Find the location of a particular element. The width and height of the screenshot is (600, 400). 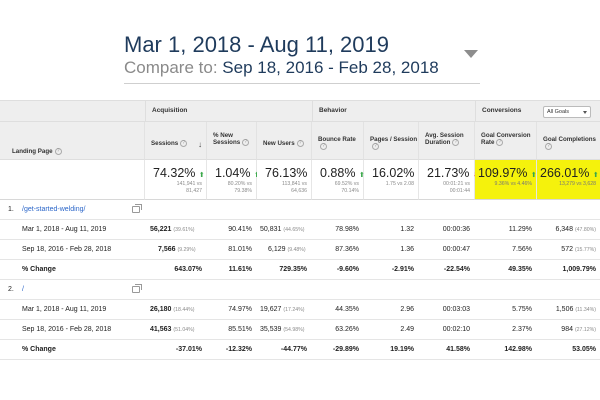

sessions-change: -37.01% is located at coordinates (188, 349).